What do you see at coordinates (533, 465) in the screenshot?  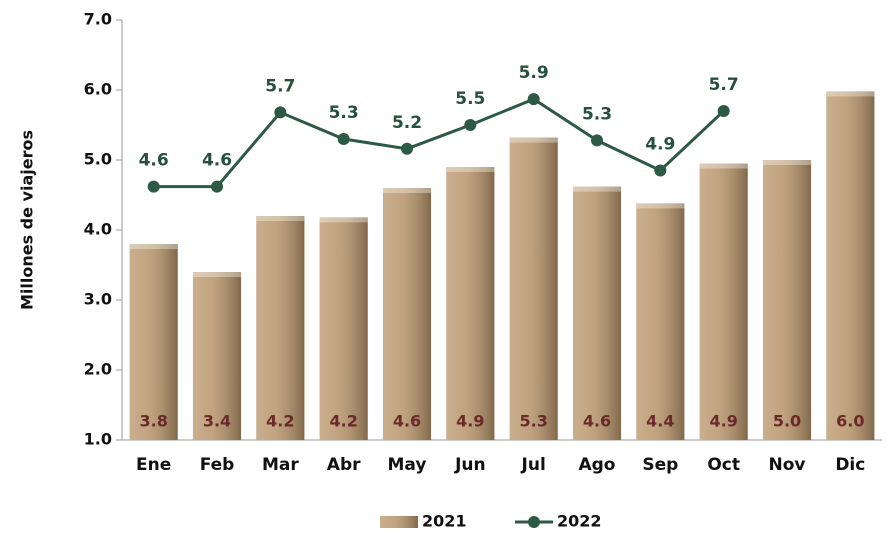 I see `x-tick-label: Jul` at bounding box center [533, 465].